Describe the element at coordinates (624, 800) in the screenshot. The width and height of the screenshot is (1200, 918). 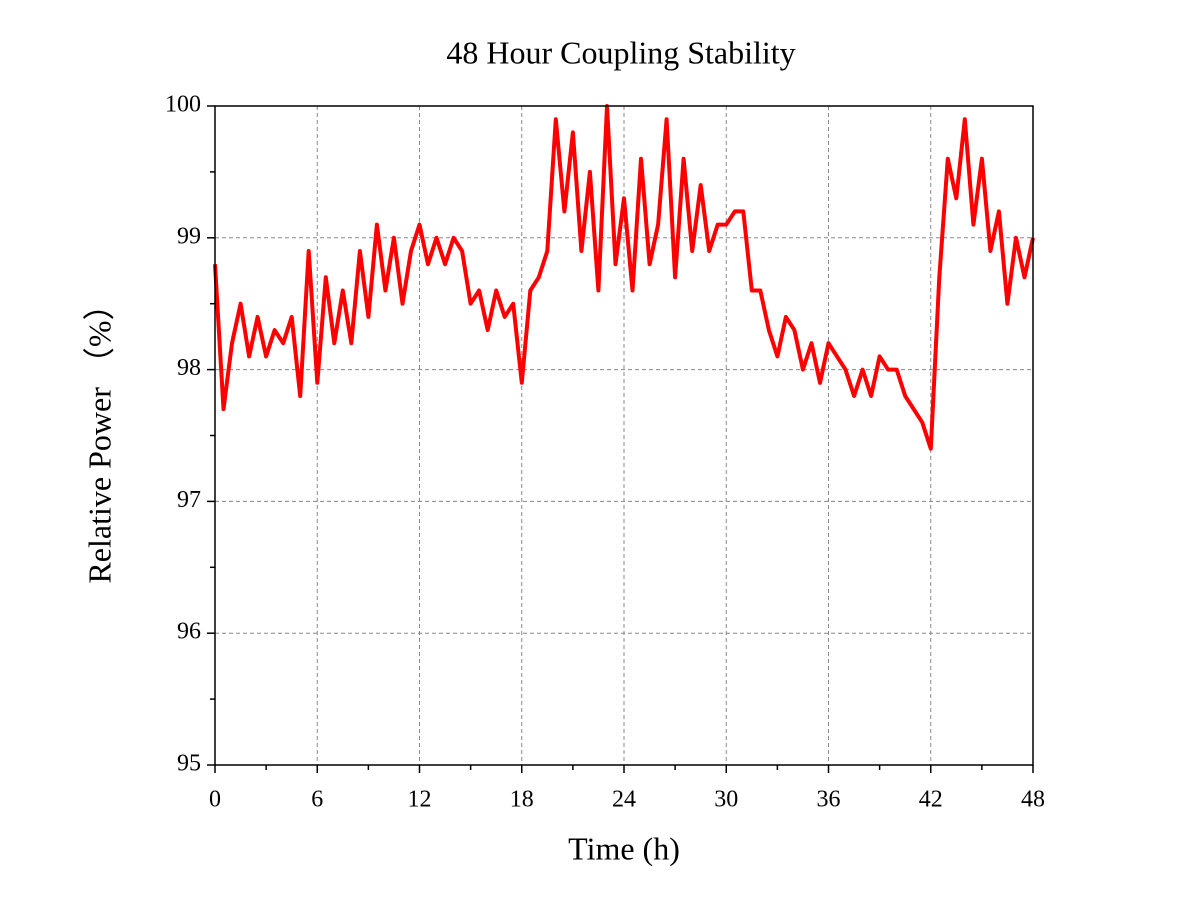
I see `x-tick-label: 24` at that location.